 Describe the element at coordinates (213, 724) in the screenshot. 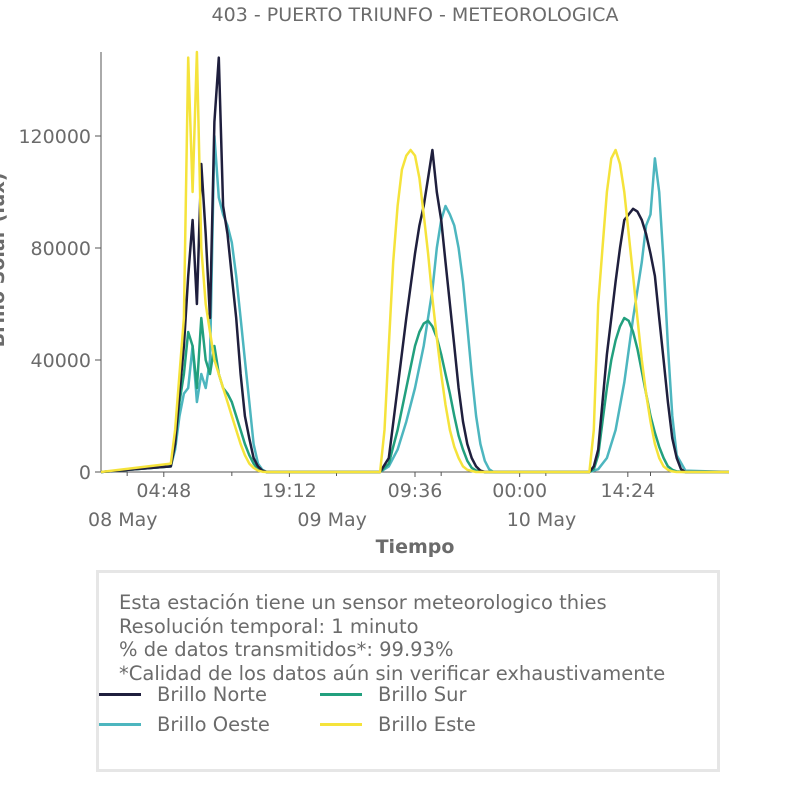

I see `legend-label-oeste: Brillo Oeste` at that location.